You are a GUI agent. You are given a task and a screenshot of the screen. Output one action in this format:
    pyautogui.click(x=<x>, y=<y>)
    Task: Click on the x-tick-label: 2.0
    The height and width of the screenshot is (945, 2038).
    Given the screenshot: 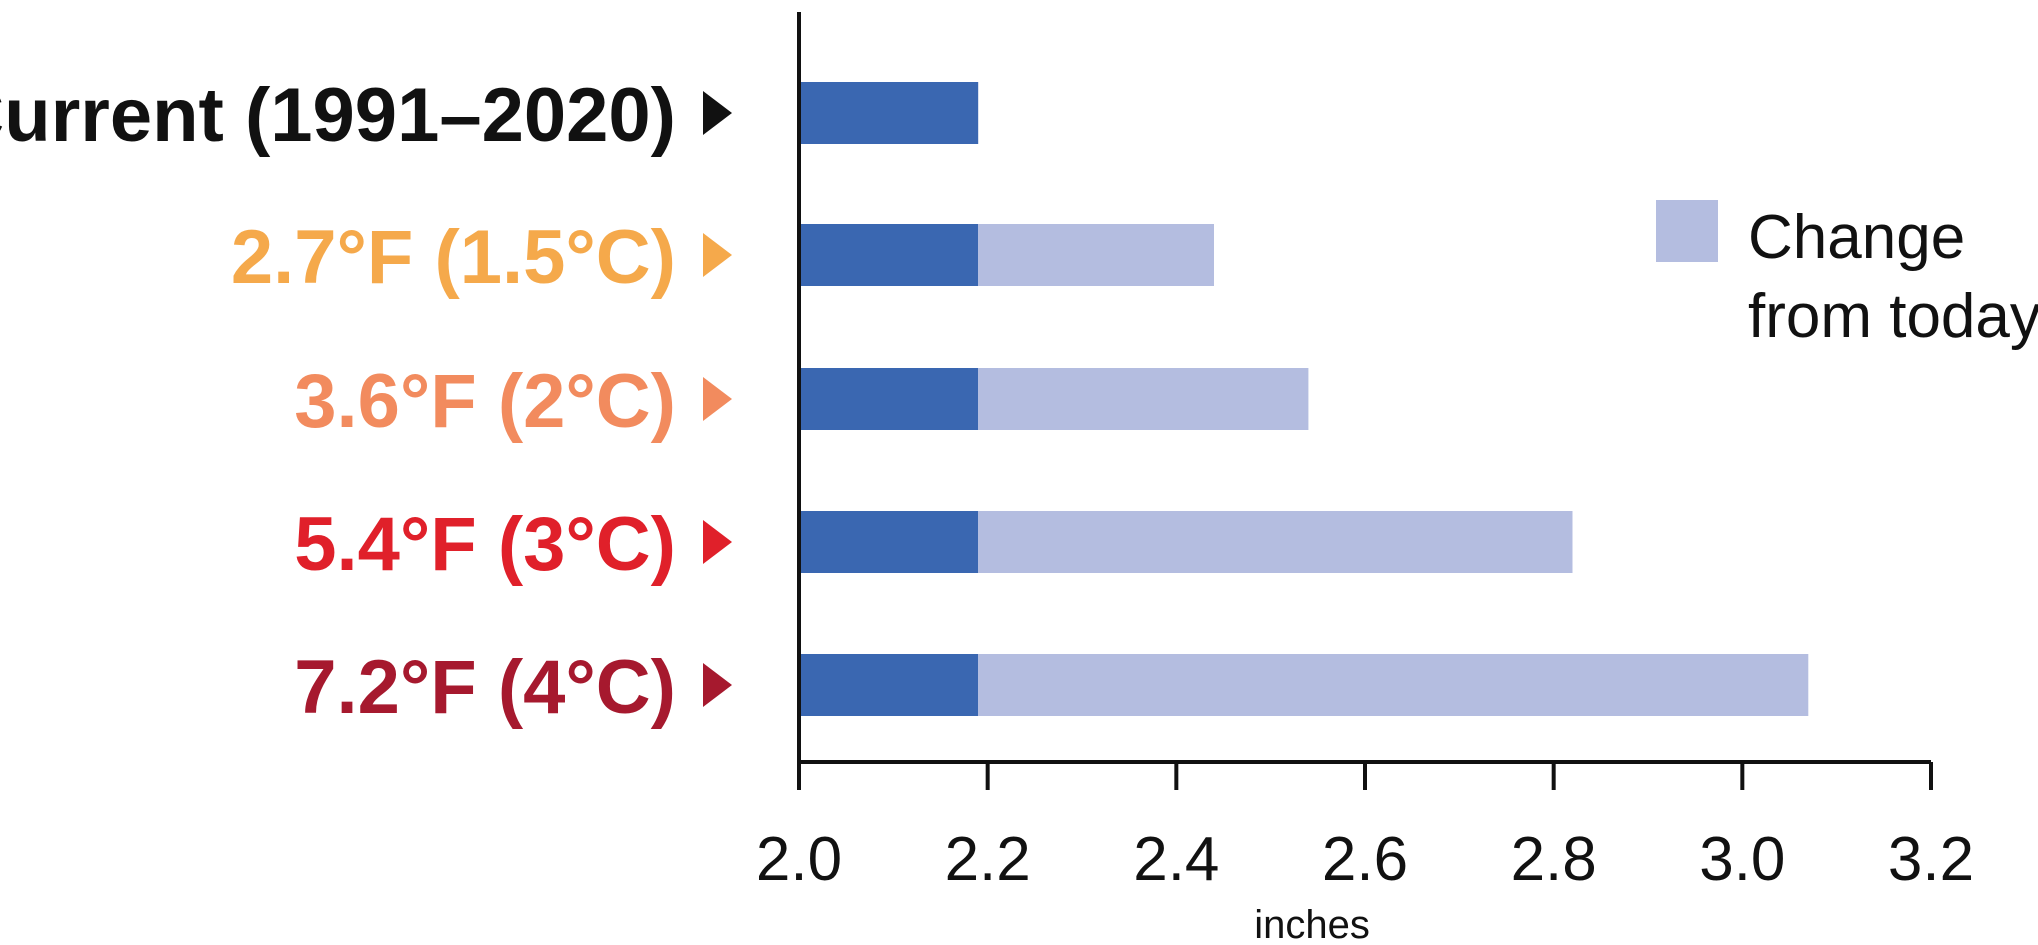 What is the action you would take?
    pyautogui.click(x=799, y=859)
    